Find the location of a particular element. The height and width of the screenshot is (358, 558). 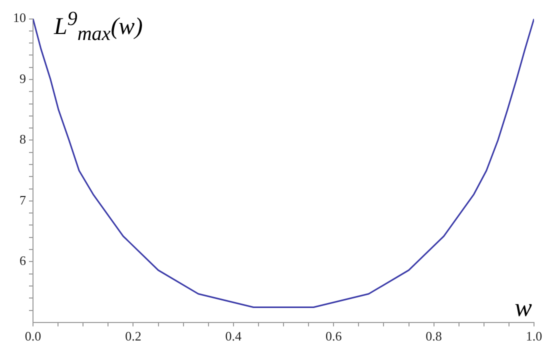

y-tick-label: 9 is located at coordinates (23, 78).